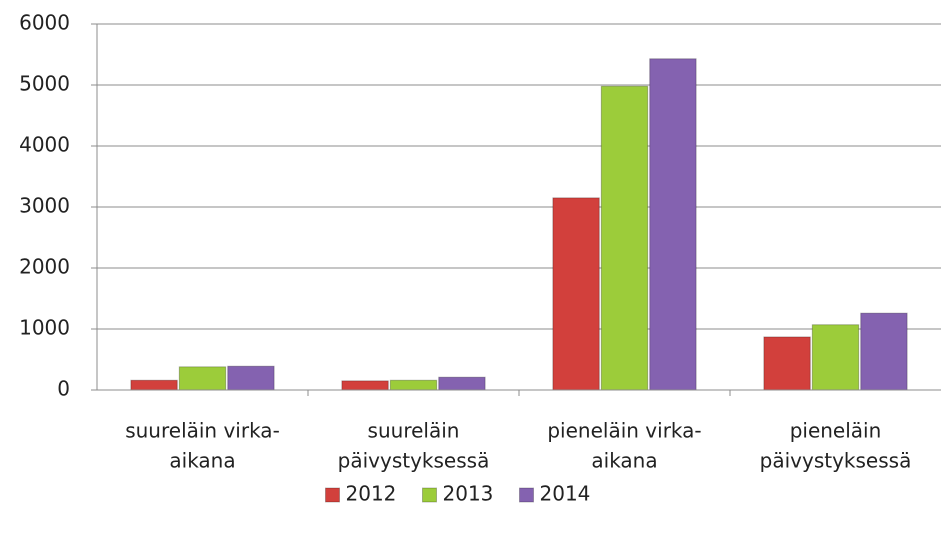  I want to click on y-tick-label: 2000, so click(44, 267).